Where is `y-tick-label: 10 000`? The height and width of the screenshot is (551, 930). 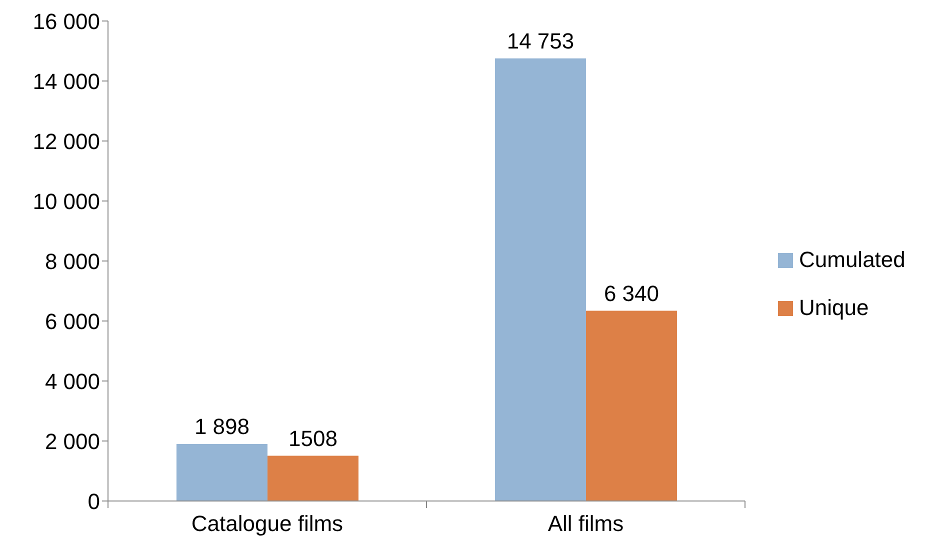 y-tick-label: 10 000 is located at coordinates (66, 201).